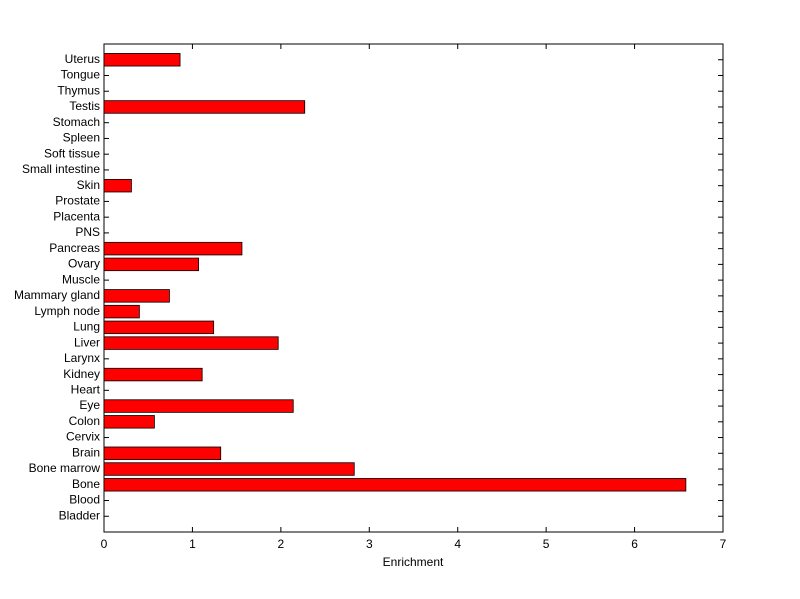  What do you see at coordinates (88, 185) in the screenshot?
I see `y-tick-label: Skin` at bounding box center [88, 185].